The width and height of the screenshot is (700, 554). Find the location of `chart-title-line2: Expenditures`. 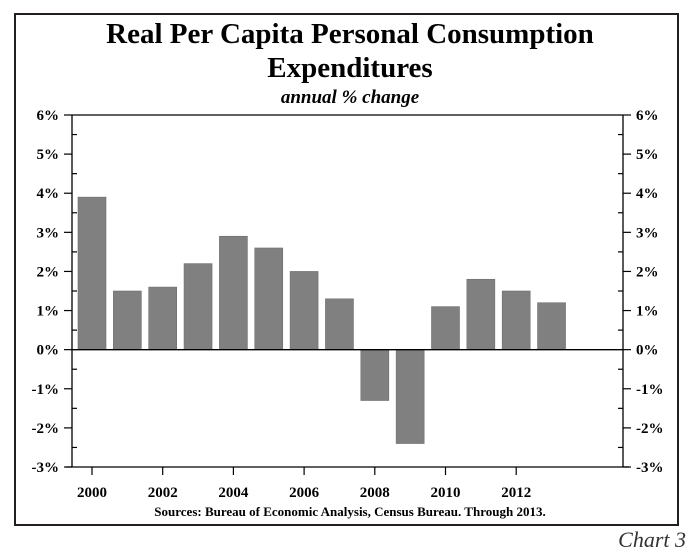

chart-title-line2: Expenditures is located at coordinates (350, 68).